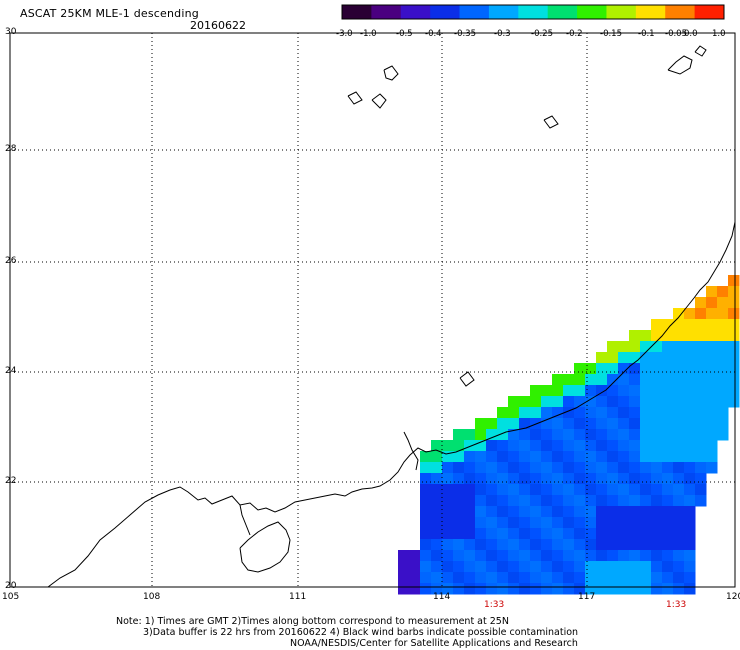 This screenshot has height=650, width=740. I want to click on colorbar-tick-label: -0.25, so click(542, 34).